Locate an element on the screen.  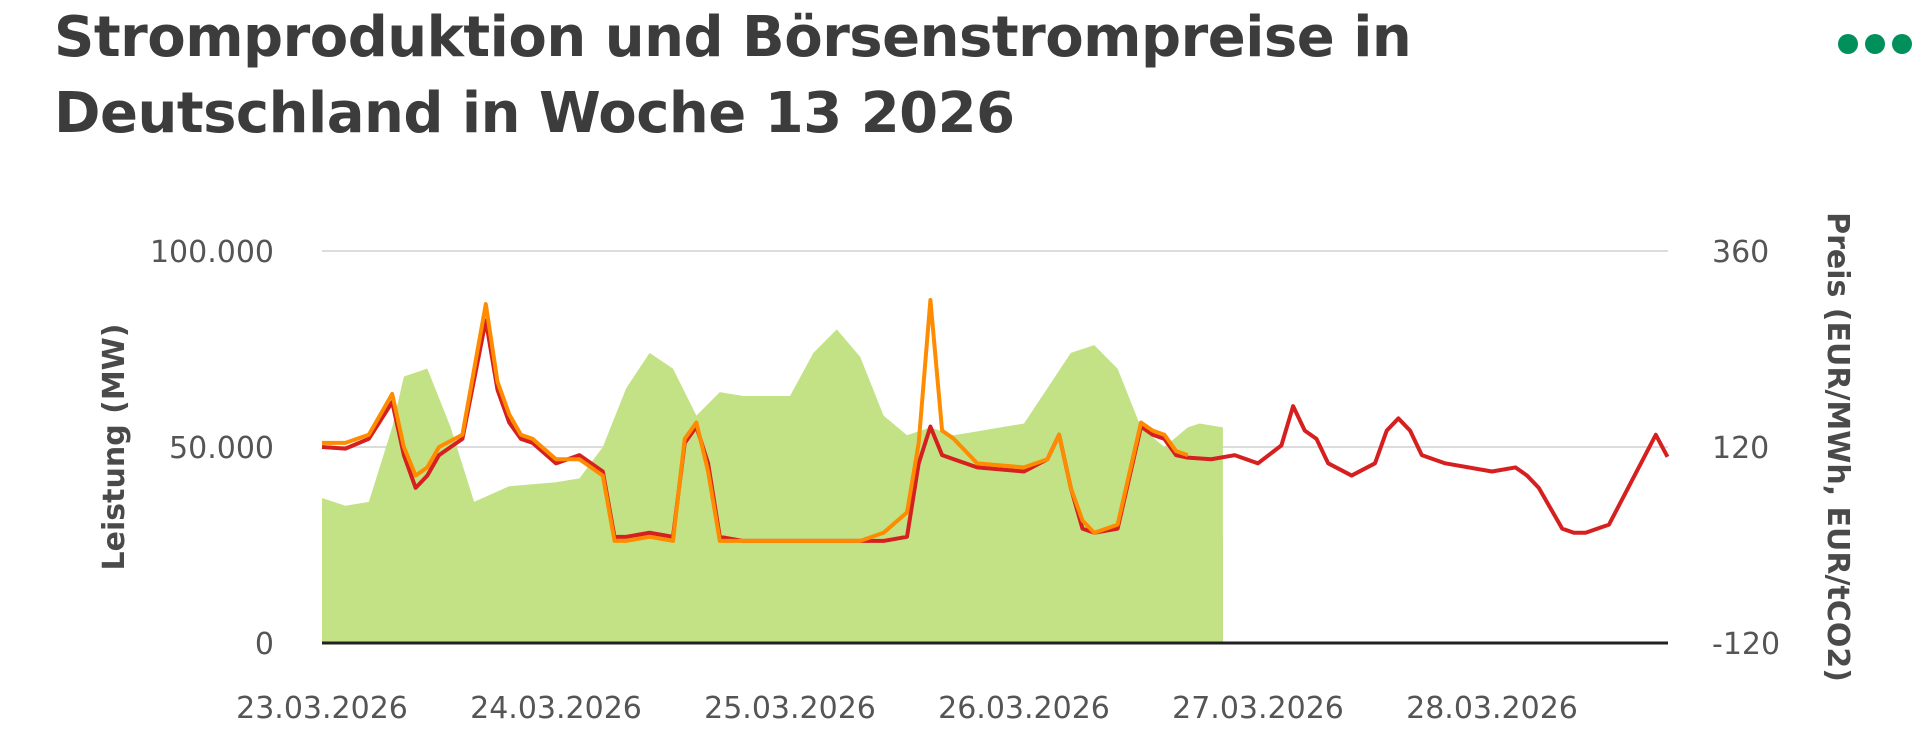
x-tick-label: 23.03.2026 is located at coordinates (322, 708).